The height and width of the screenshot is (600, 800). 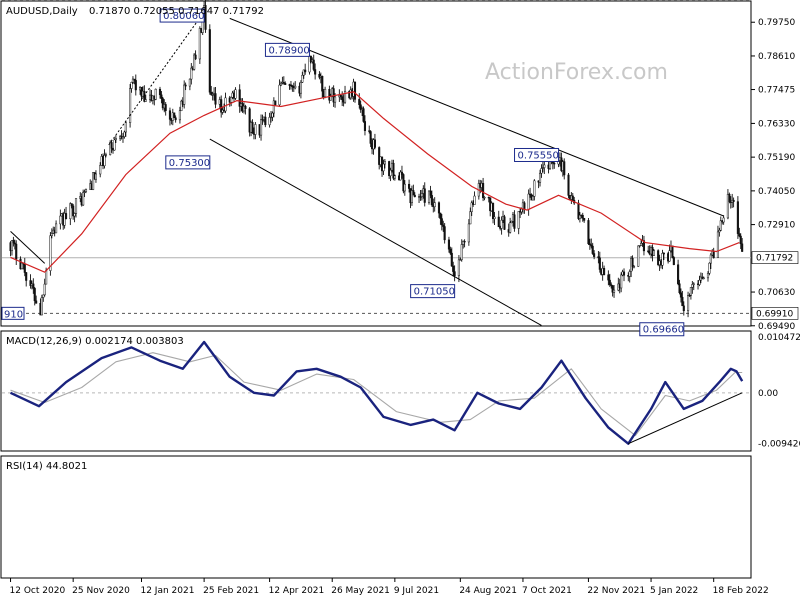 I want to click on current-price-tag, so click(x=775, y=257).